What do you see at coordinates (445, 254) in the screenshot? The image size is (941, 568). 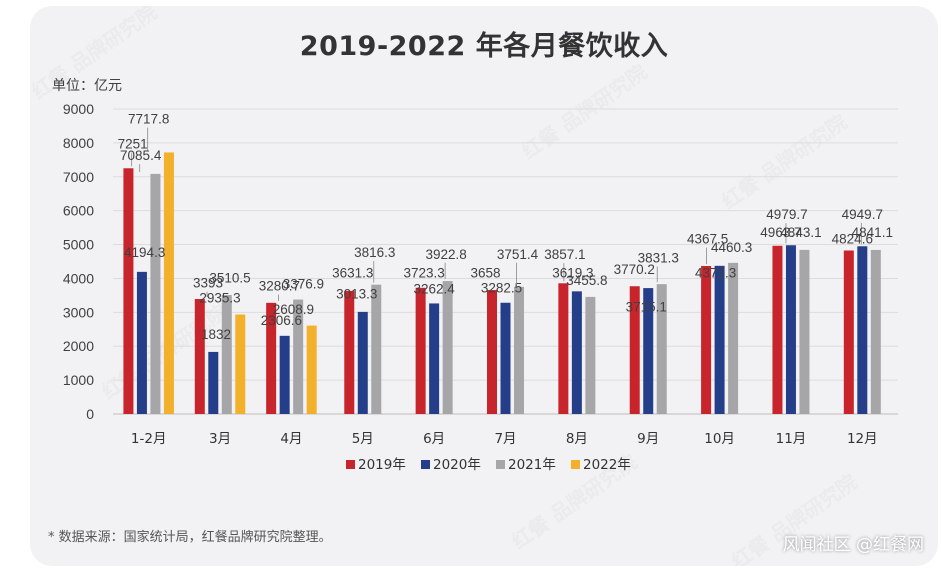 I see `data-label: 3922.8` at bounding box center [445, 254].